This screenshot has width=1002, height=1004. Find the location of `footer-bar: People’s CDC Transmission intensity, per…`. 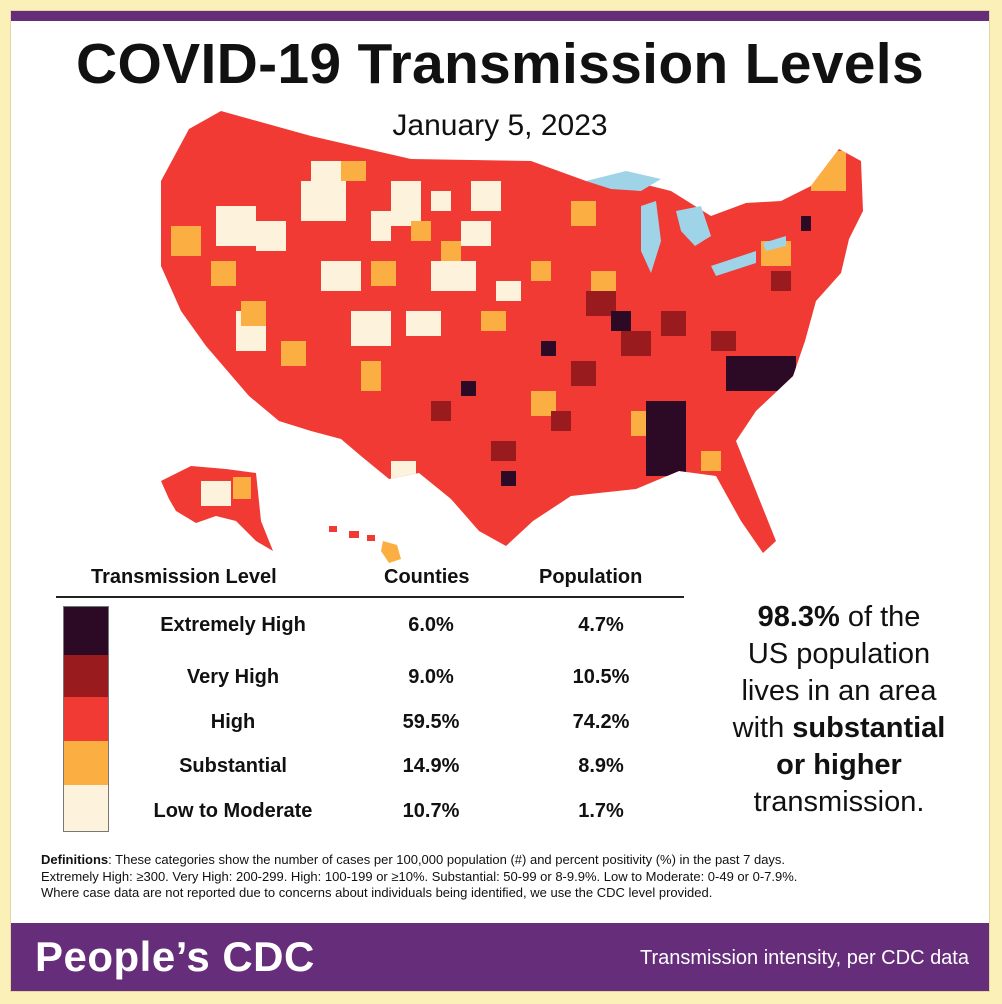

footer-bar: People’s CDC Transmission intensity, per… is located at coordinates (500, 957).